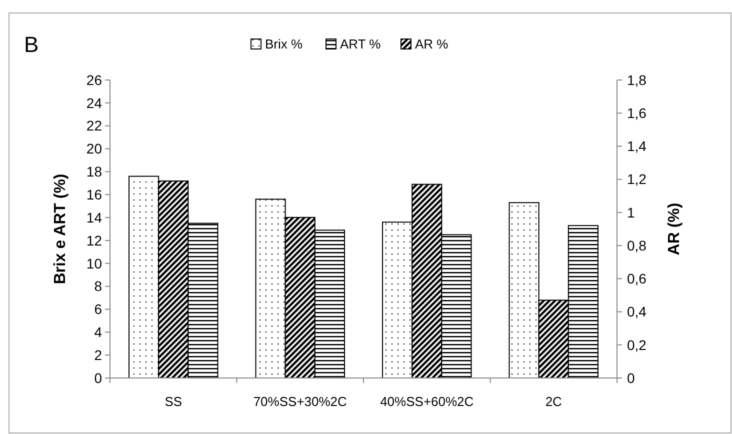  What do you see at coordinates (94, 263) in the screenshot?
I see `y-tick-label: 10` at bounding box center [94, 263].